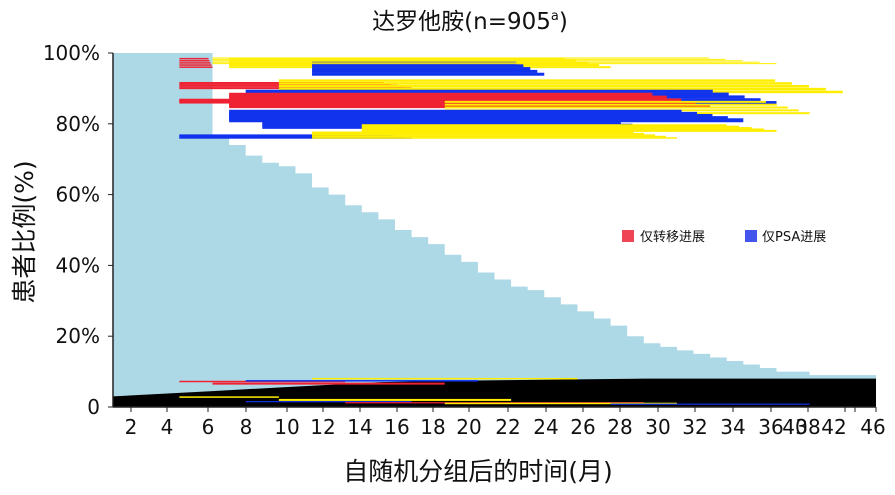 The width and height of the screenshot is (895, 495). I want to click on bottom-progression-bands, so click(494, 391).